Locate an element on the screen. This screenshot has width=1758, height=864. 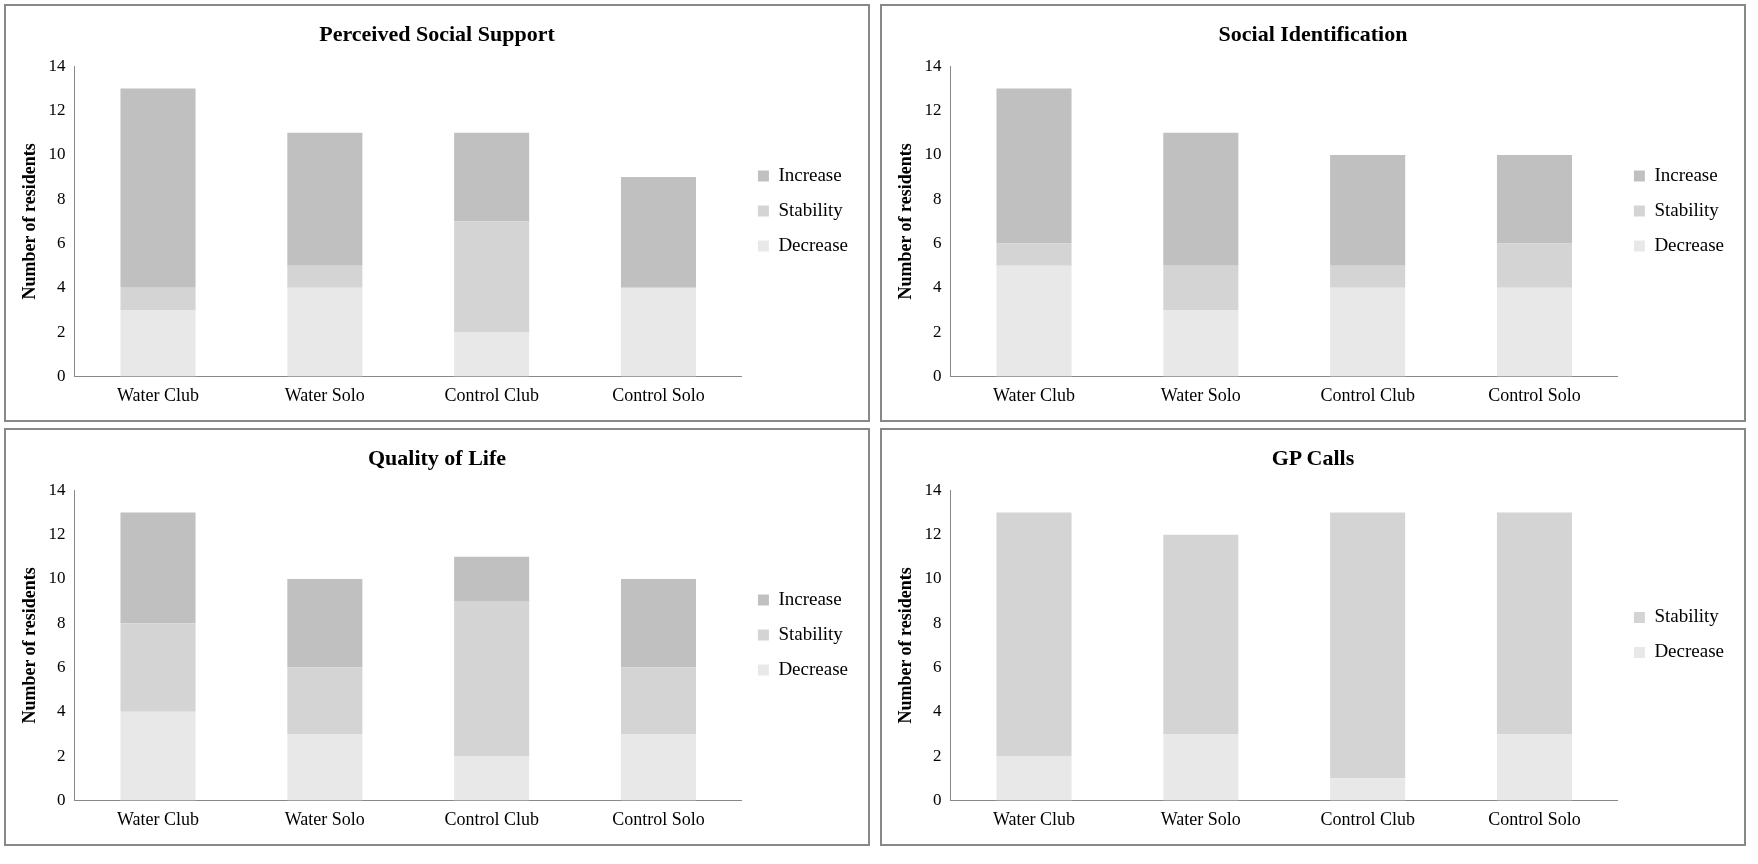
chart-title: Quality of Life is located at coordinates (437, 457).